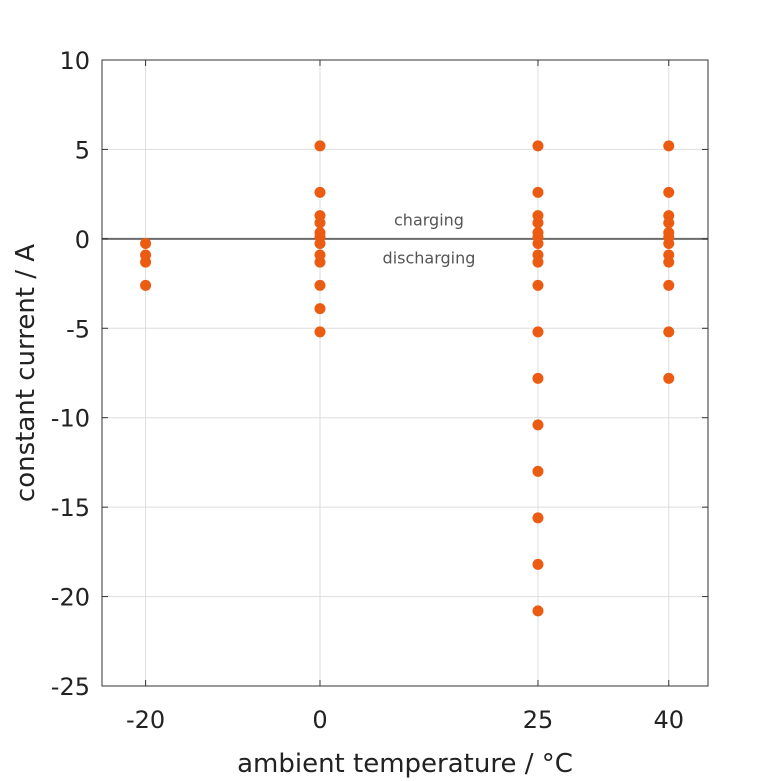 This screenshot has height=781, width=781. Describe the element at coordinates (429, 219) in the screenshot. I see `annotation-charging: charging` at that location.